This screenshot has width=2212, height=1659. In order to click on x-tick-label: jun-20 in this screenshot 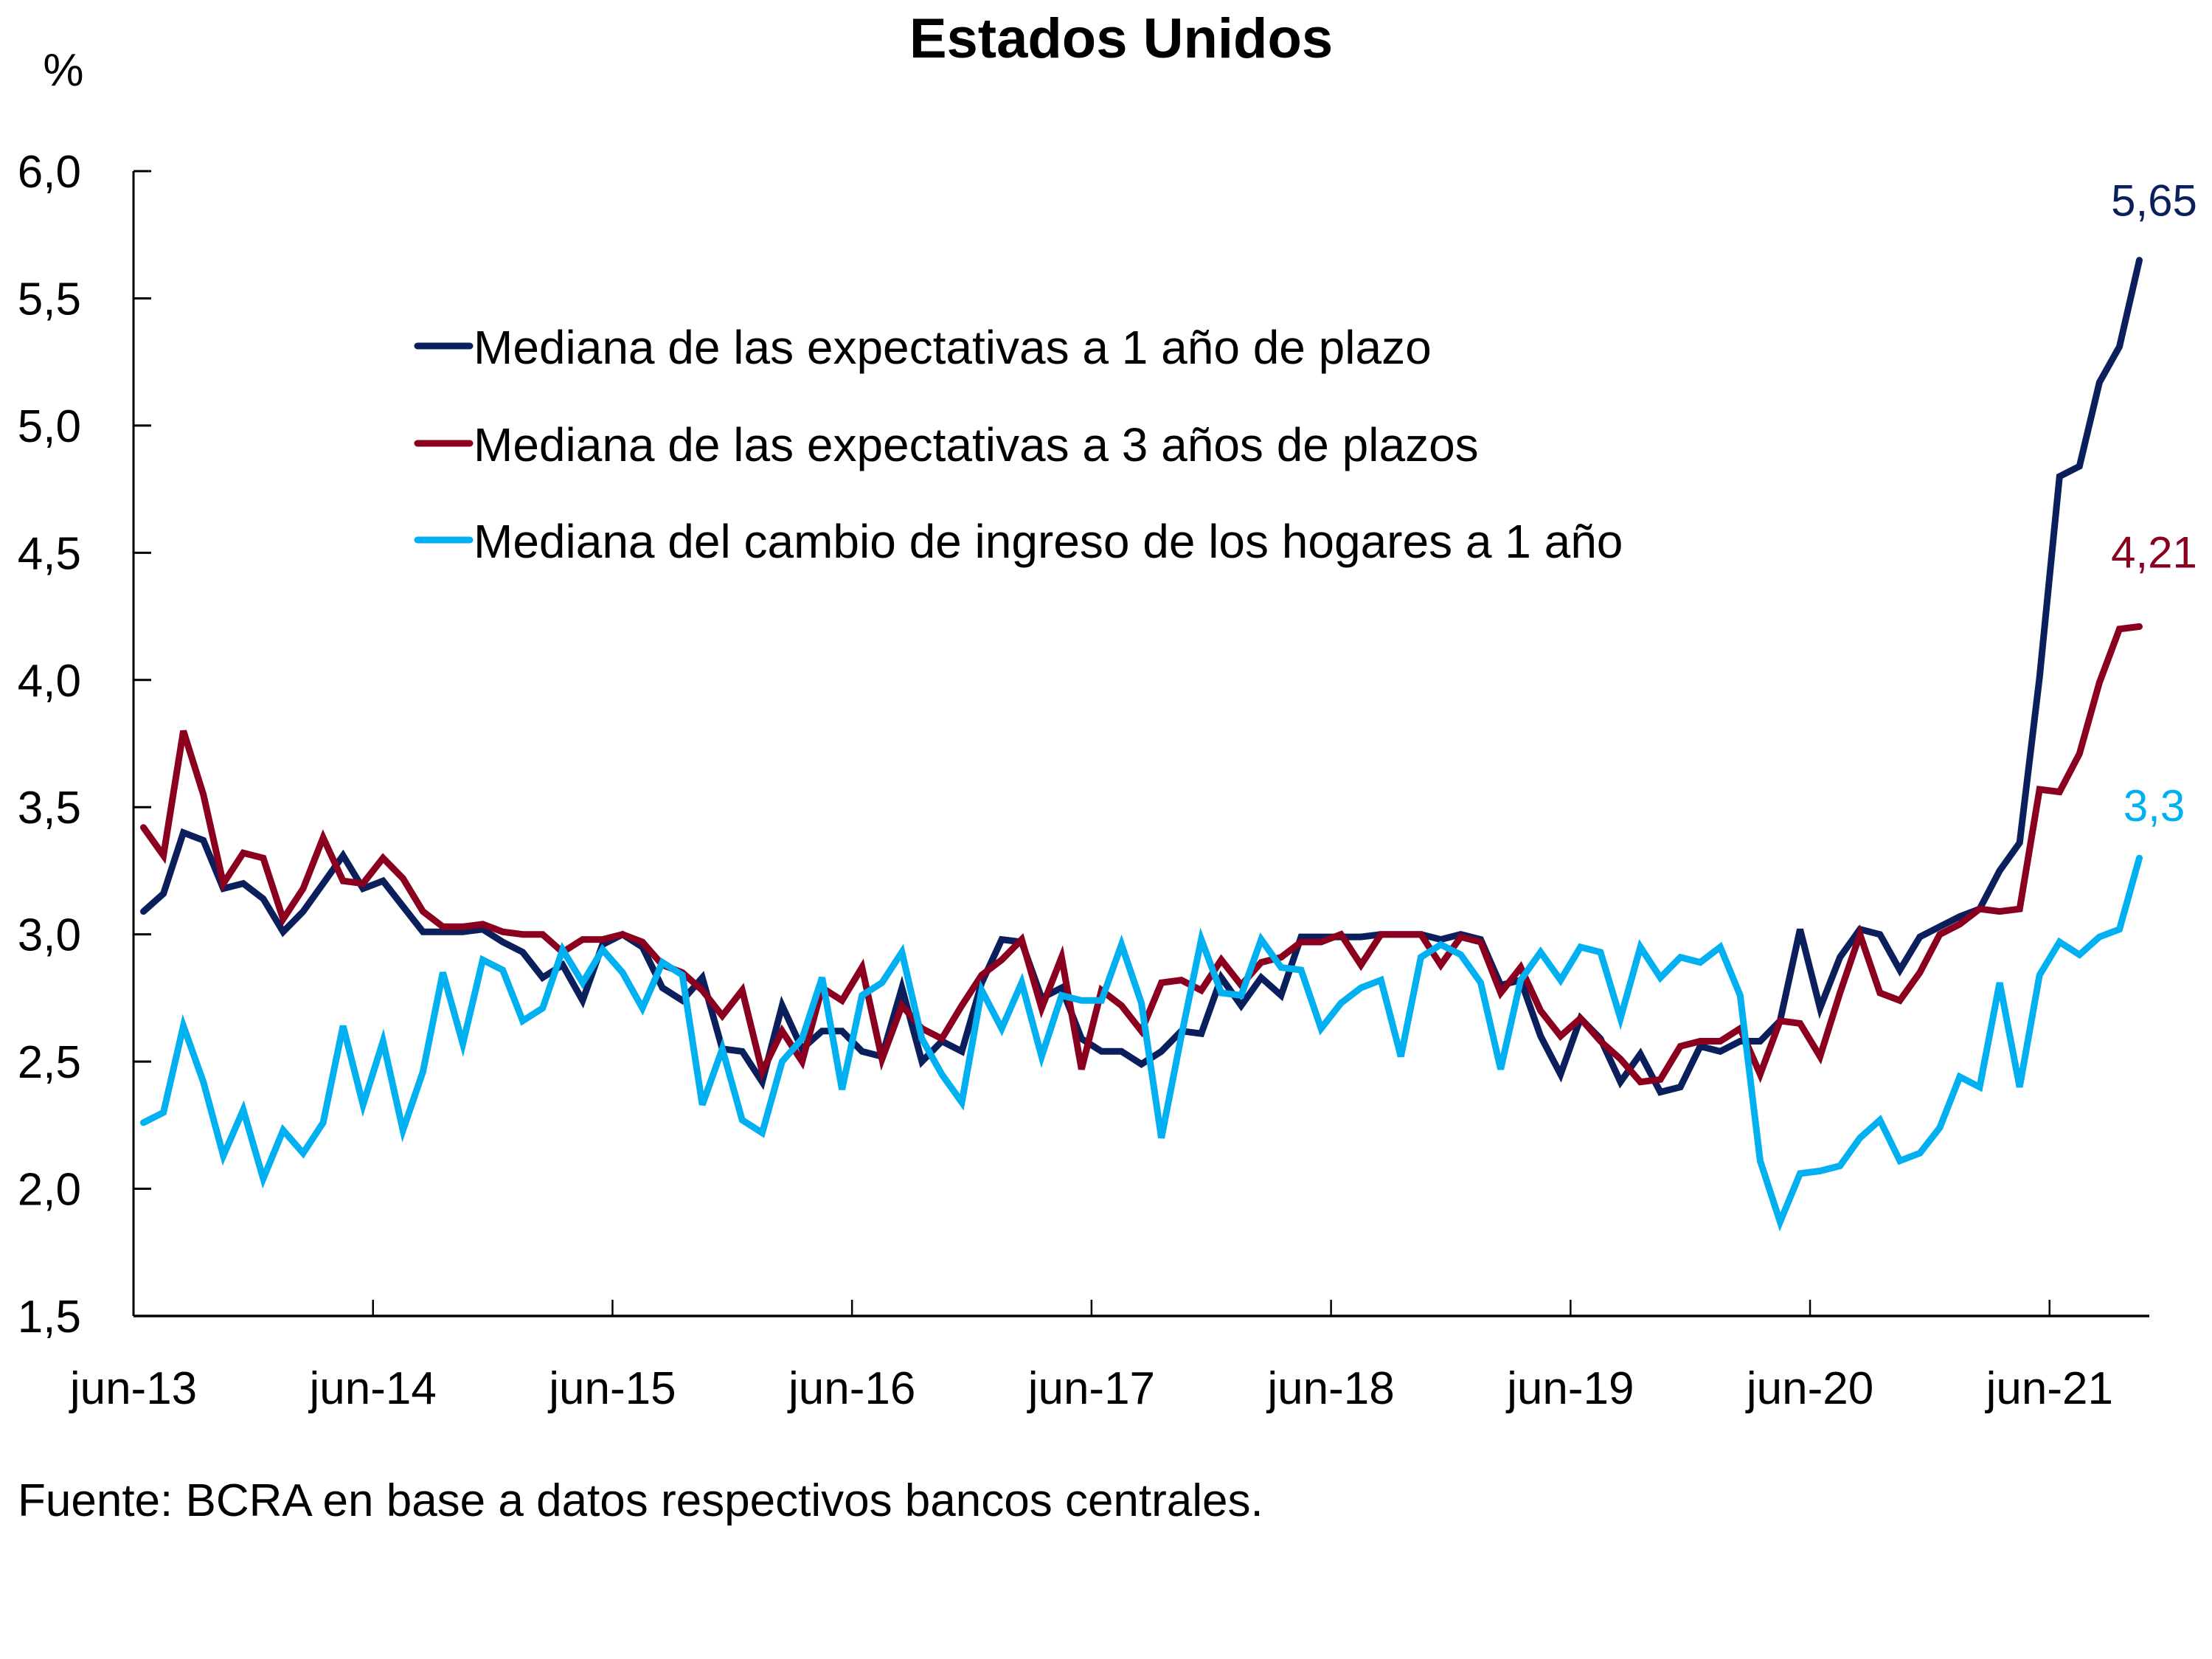, I will do `click(1809, 1388)`.